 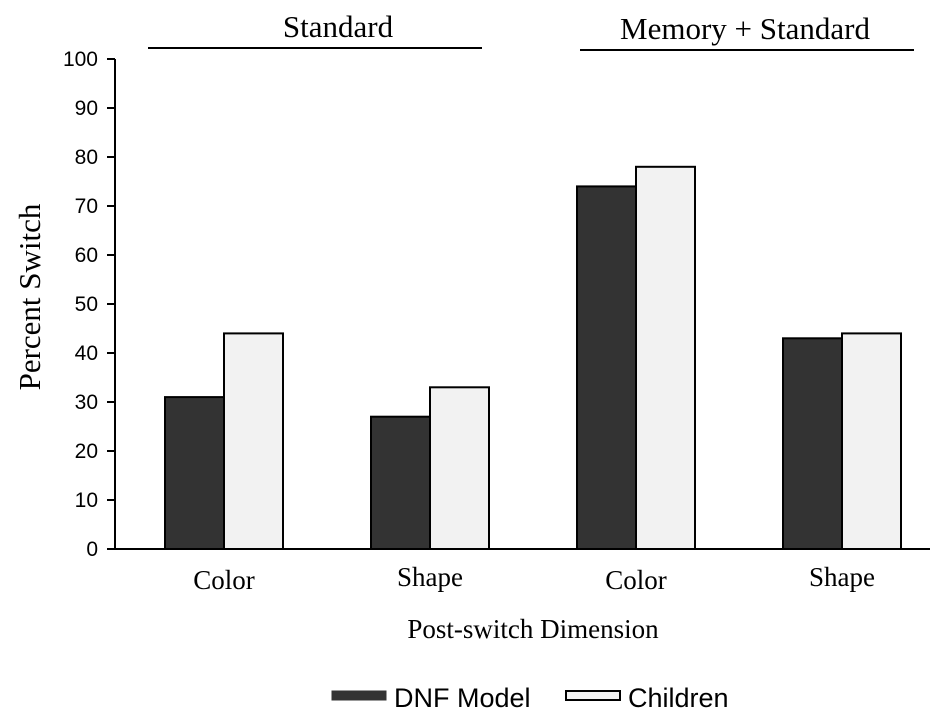 What do you see at coordinates (92, 549) in the screenshot?
I see `y-tick-label: 0` at bounding box center [92, 549].